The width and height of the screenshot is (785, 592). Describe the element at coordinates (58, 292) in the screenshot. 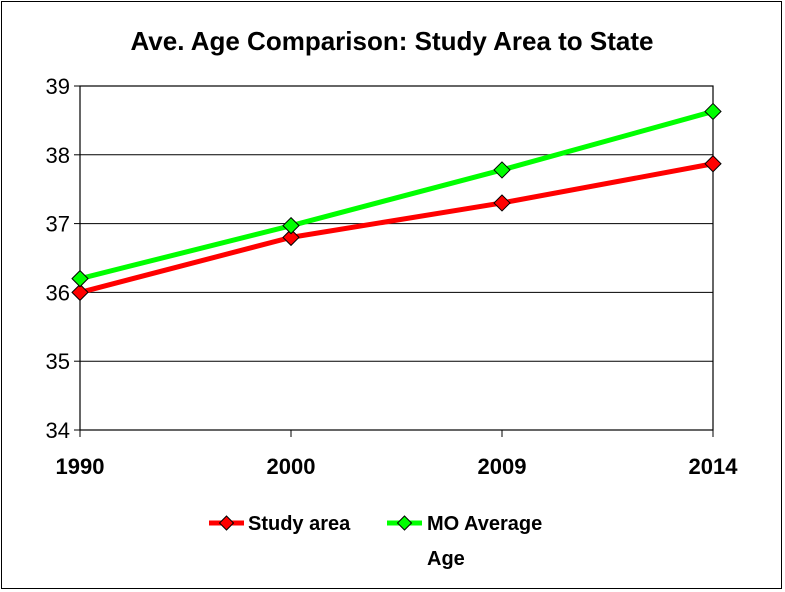

I see `y-tick-label: 36` at that location.